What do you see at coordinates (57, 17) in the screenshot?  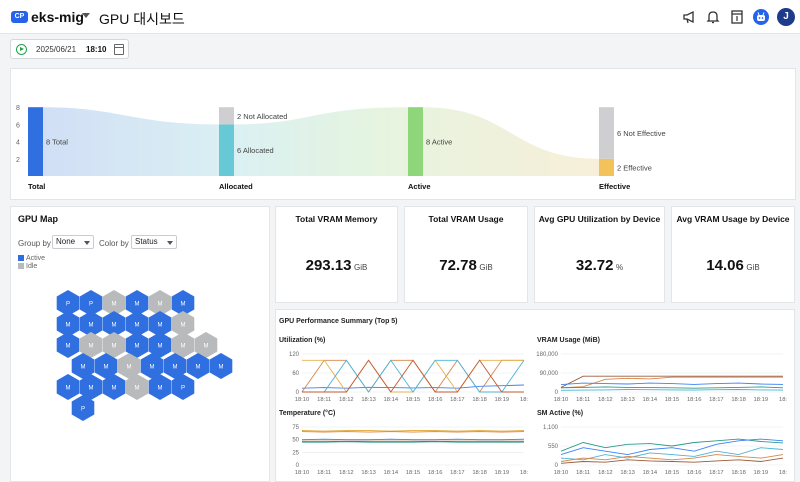 I see `cluster-selector: eks-mig` at bounding box center [57, 17].